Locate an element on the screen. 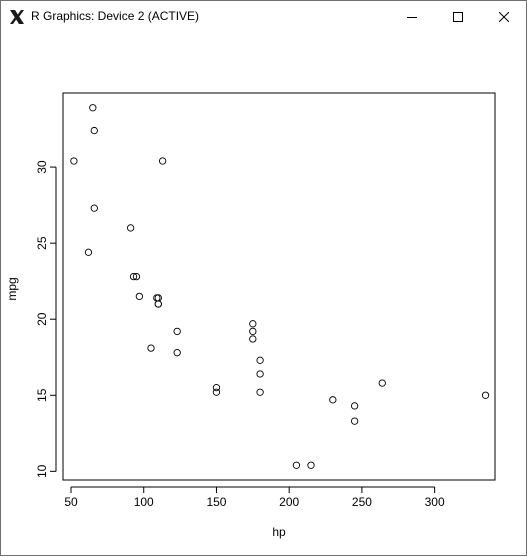 The height and width of the screenshot is (560, 527). minimize-button is located at coordinates (412, 16).